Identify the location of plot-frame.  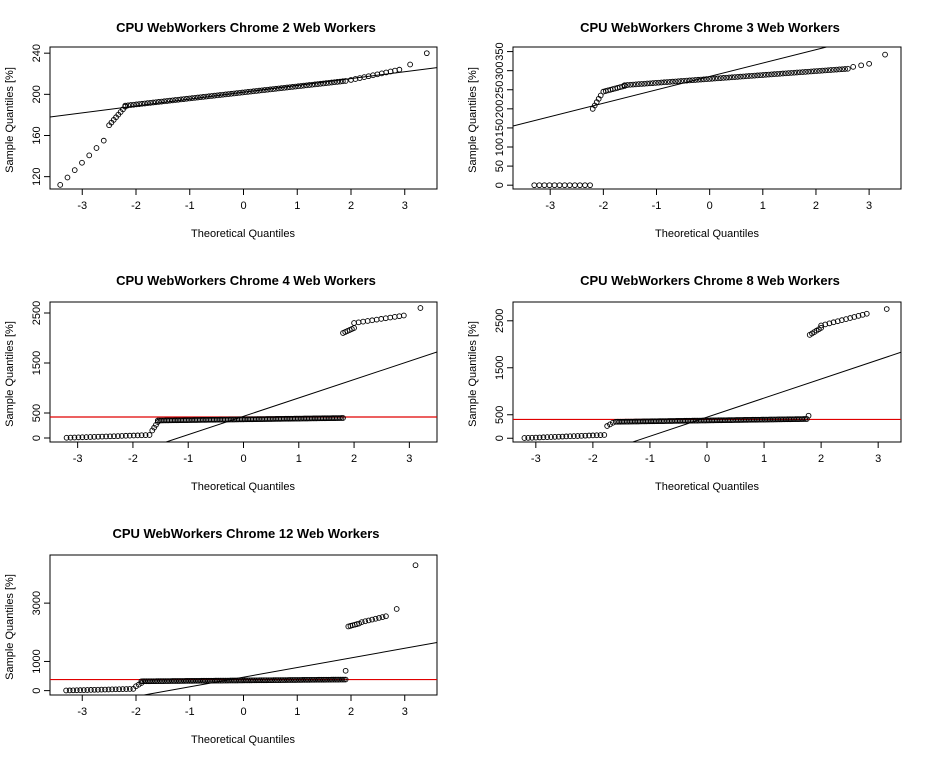
(243, 625).